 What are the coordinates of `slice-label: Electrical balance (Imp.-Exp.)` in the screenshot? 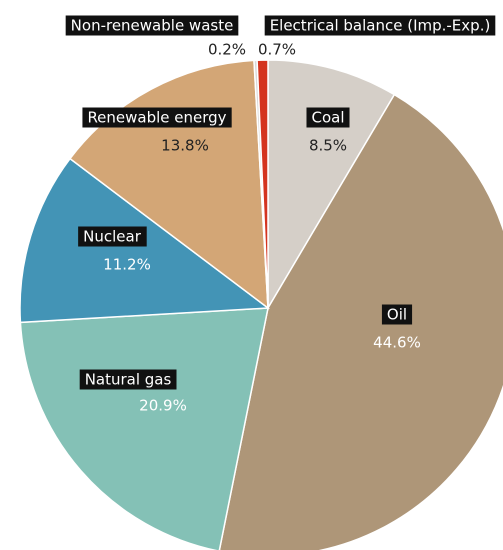 It's located at (380, 25).